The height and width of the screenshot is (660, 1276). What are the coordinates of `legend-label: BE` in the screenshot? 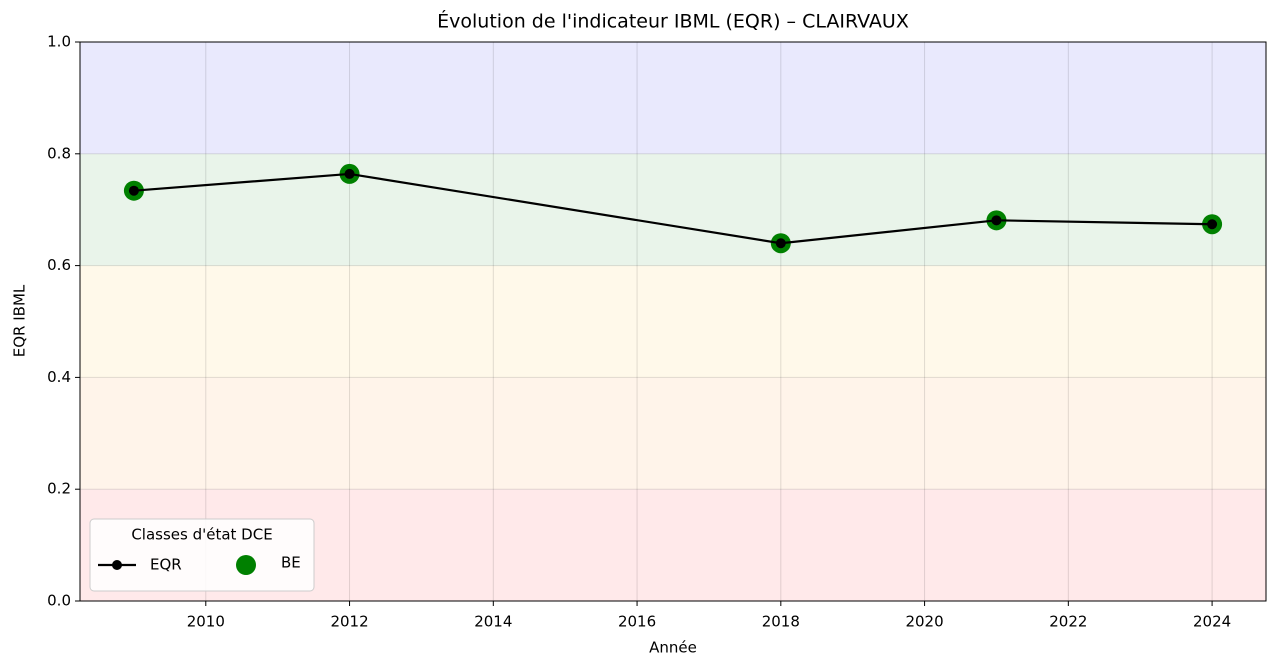 It's located at (291, 563).